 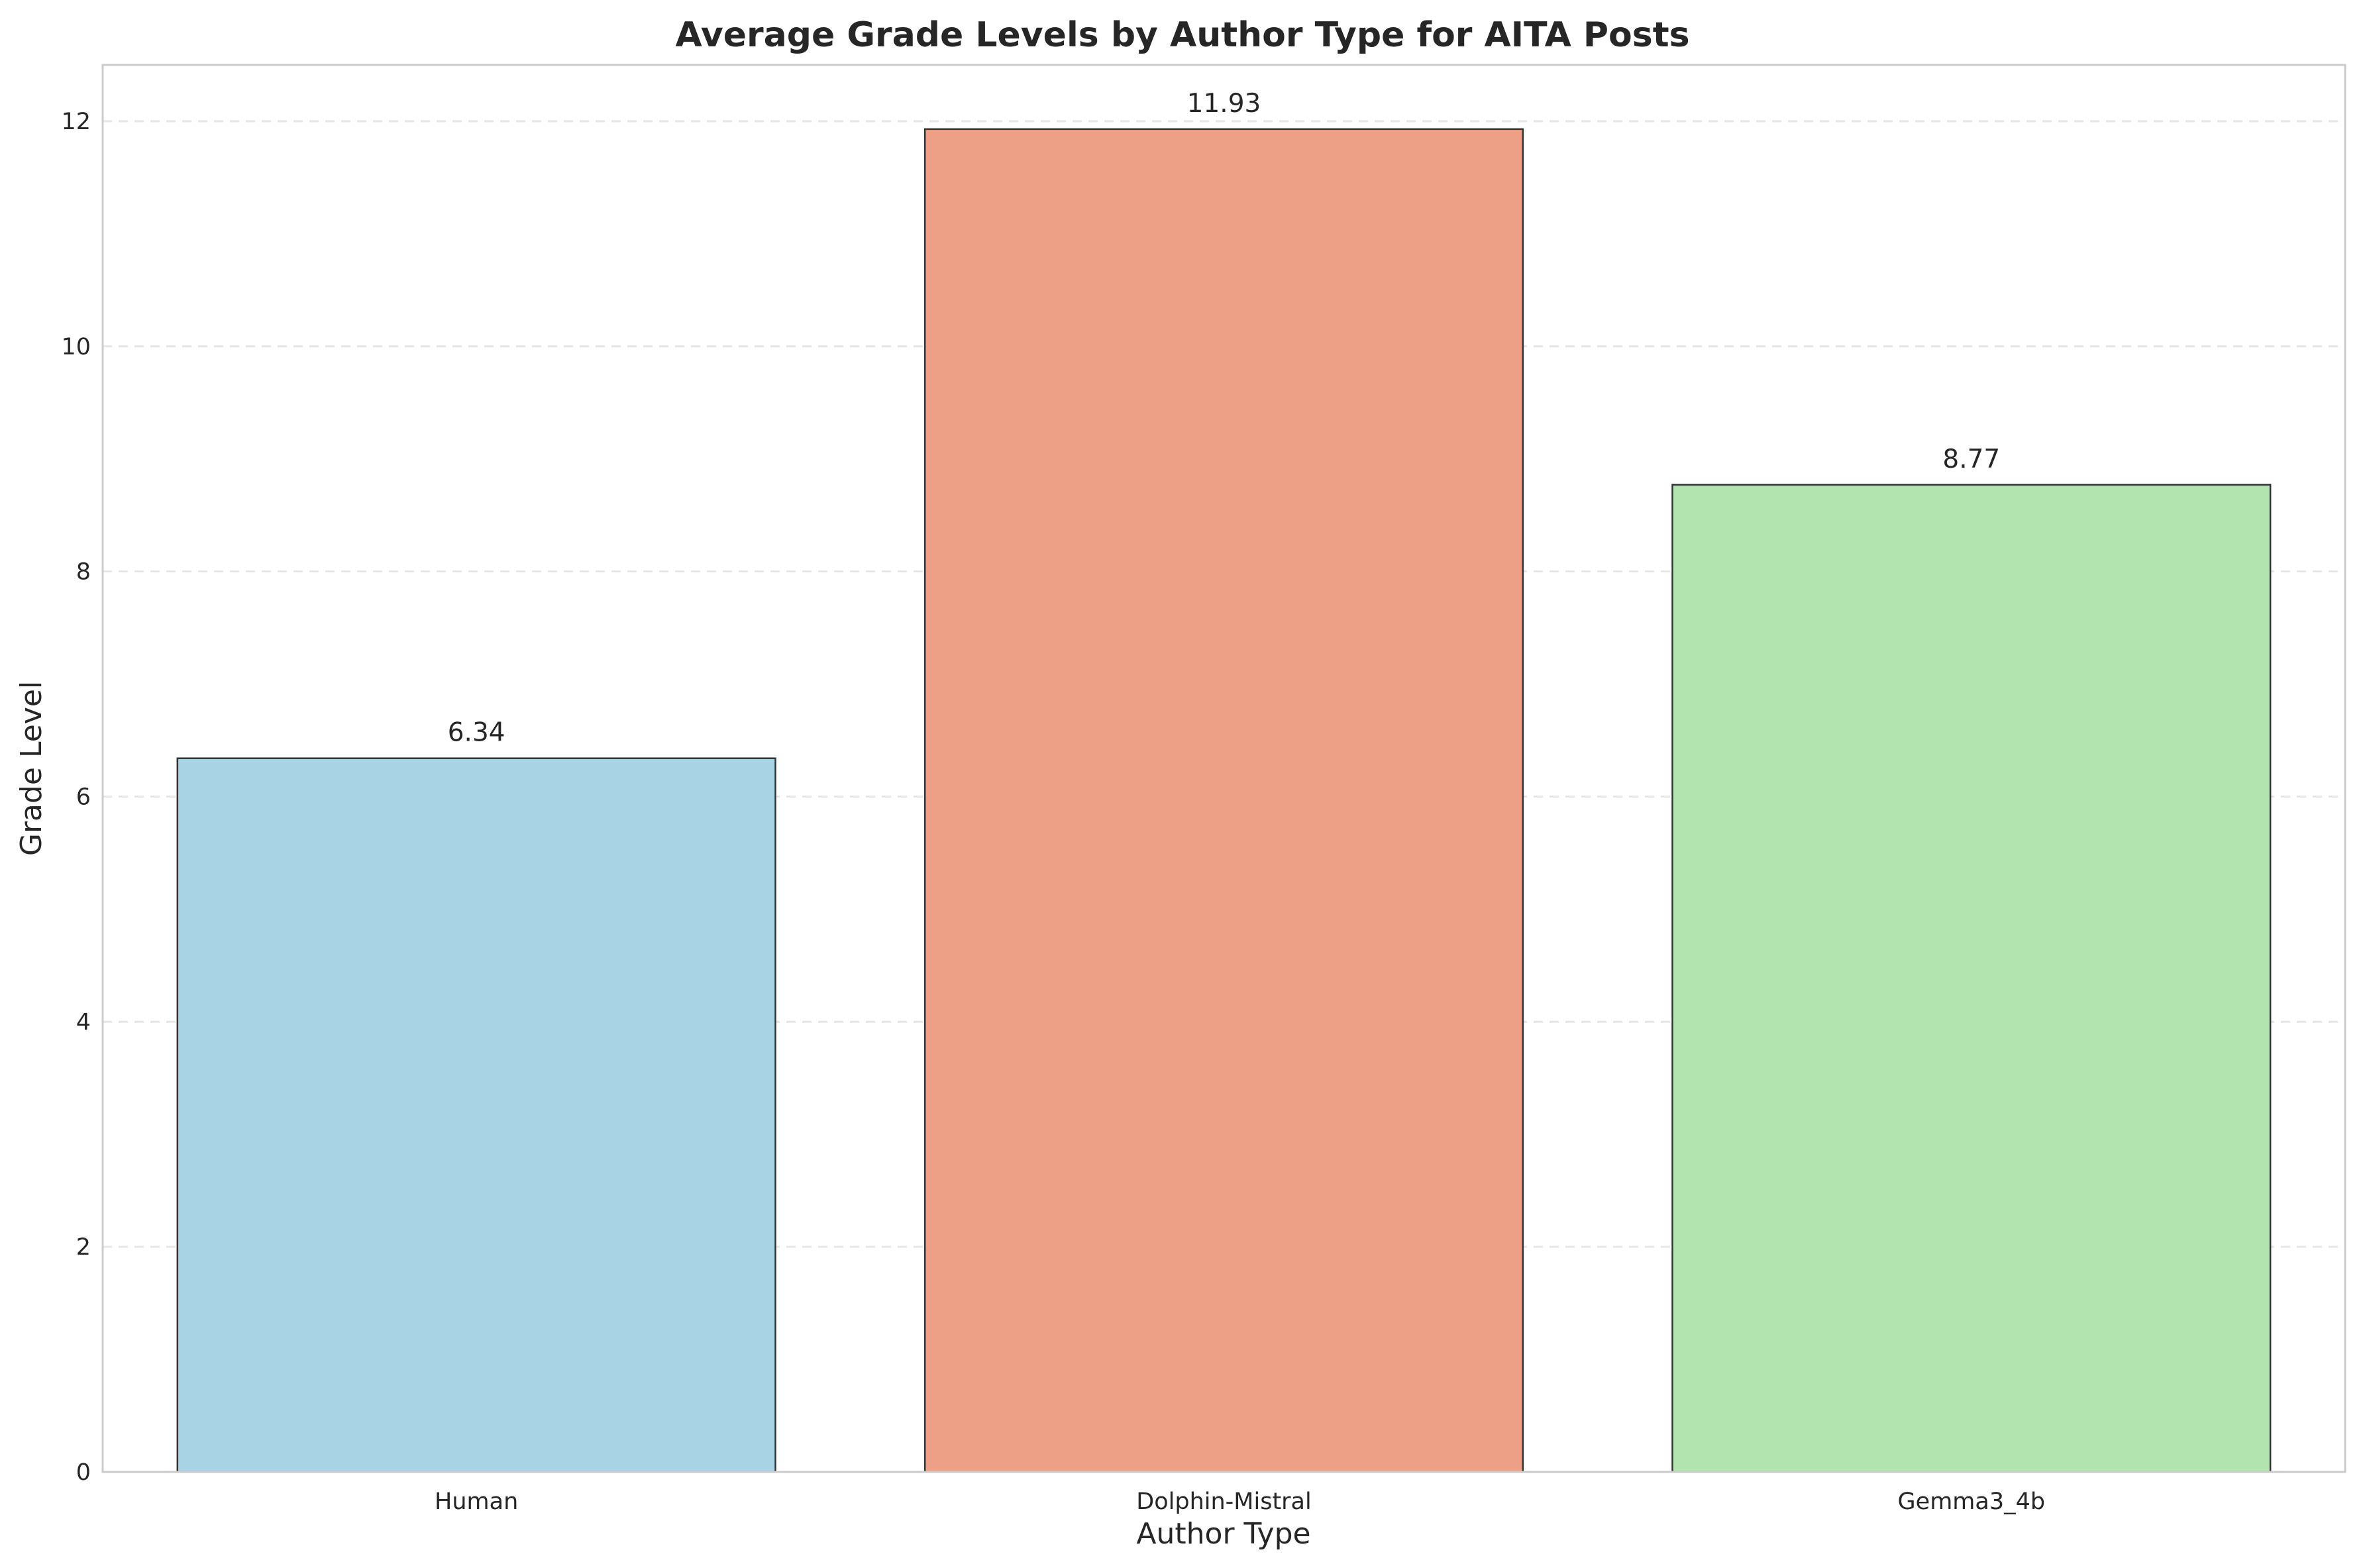 What do you see at coordinates (1971, 459) in the screenshot?
I see `data-label-gemma3-4b: 8.77` at bounding box center [1971, 459].